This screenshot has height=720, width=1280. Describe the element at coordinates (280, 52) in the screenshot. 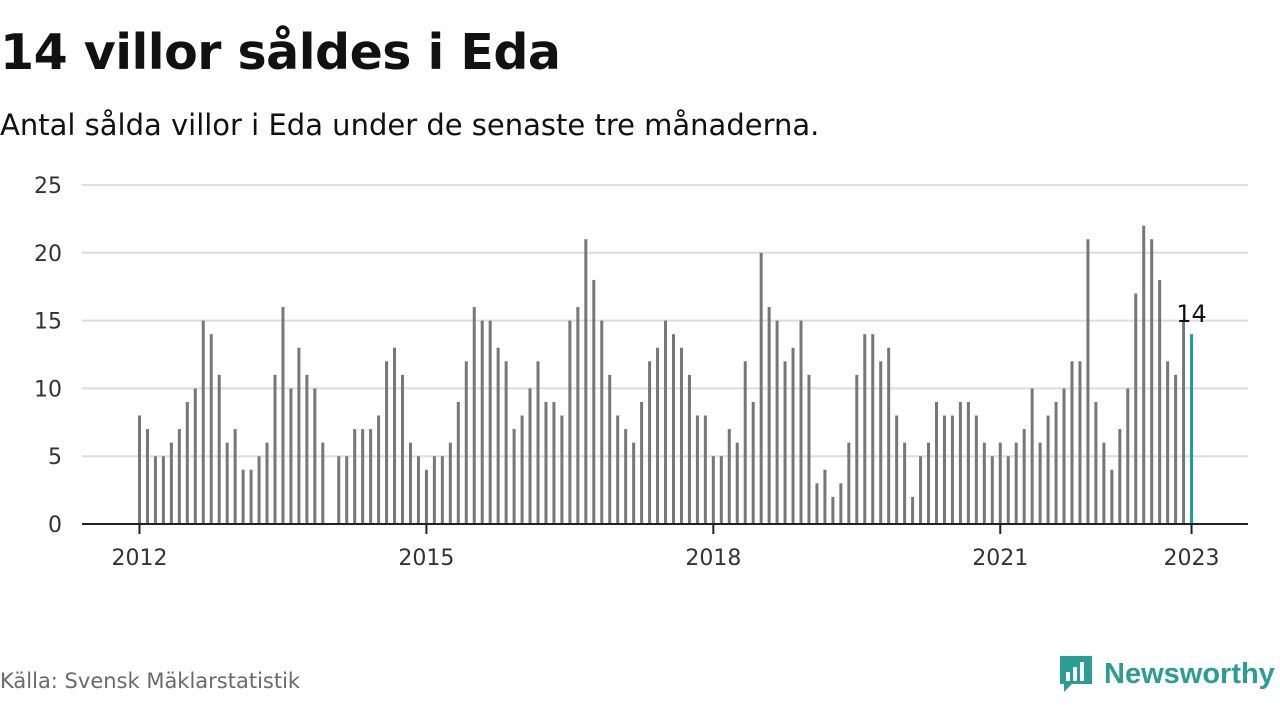

I see `chart-title: 14 villor såldes i Eda` at that location.